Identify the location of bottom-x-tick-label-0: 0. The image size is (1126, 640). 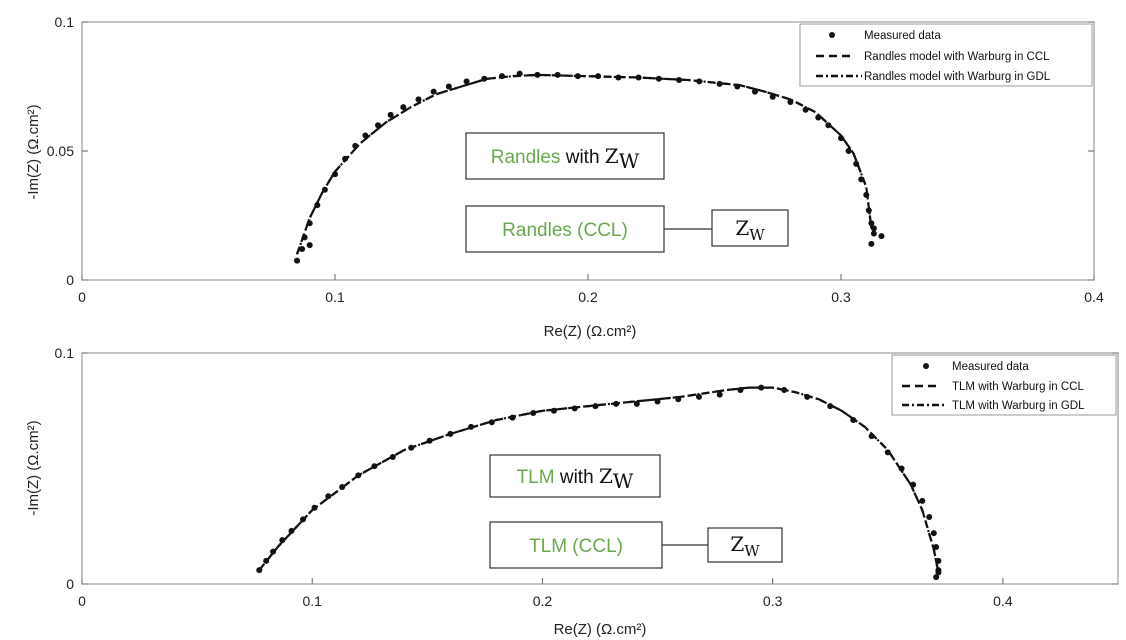
(82, 601).